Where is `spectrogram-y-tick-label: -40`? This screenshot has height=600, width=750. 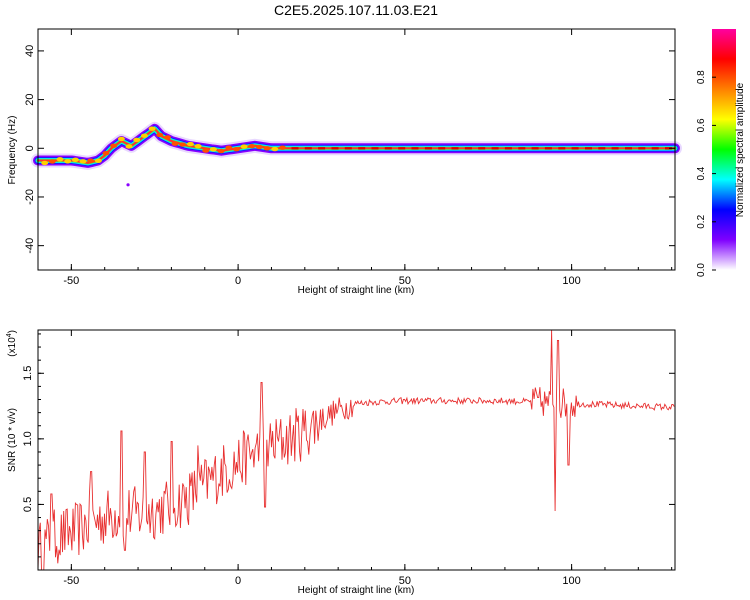 spectrogram-y-tick-label: -40 is located at coordinates (30, 246).